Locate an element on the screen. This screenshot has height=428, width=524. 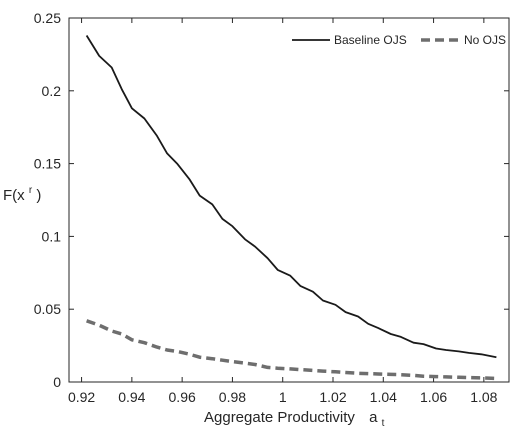
y-axis-label-close: ) is located at coordinates (38, 195).